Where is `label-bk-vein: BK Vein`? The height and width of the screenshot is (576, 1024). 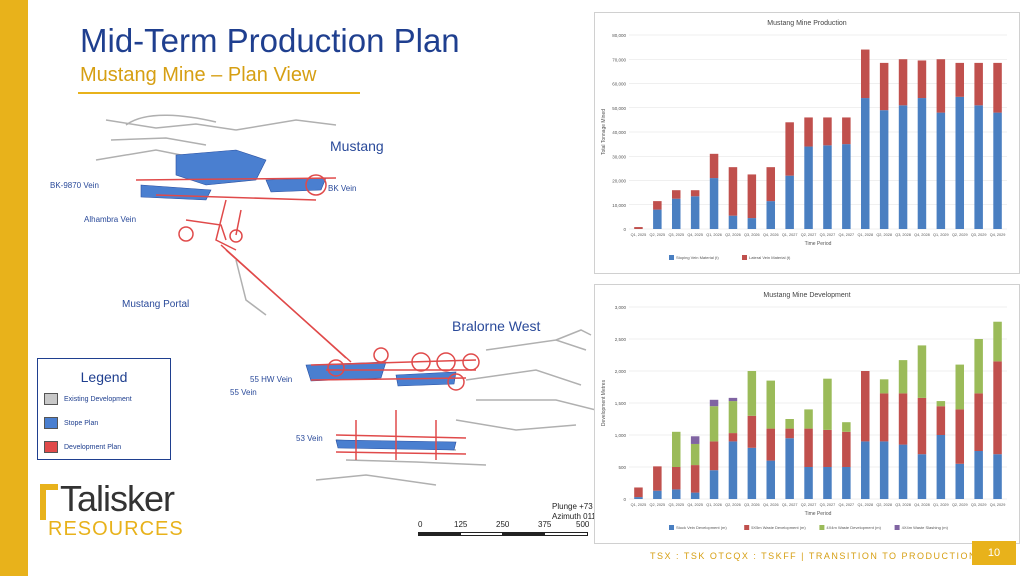
label-bk-vein: BK Vein is located at coordinates (342, 188).